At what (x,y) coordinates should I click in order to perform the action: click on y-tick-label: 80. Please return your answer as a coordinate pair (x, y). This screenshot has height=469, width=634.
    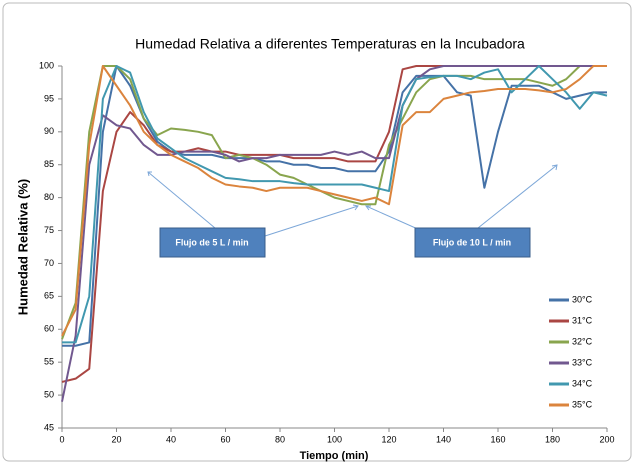
    Looking at the image, I should click on (49, 197).